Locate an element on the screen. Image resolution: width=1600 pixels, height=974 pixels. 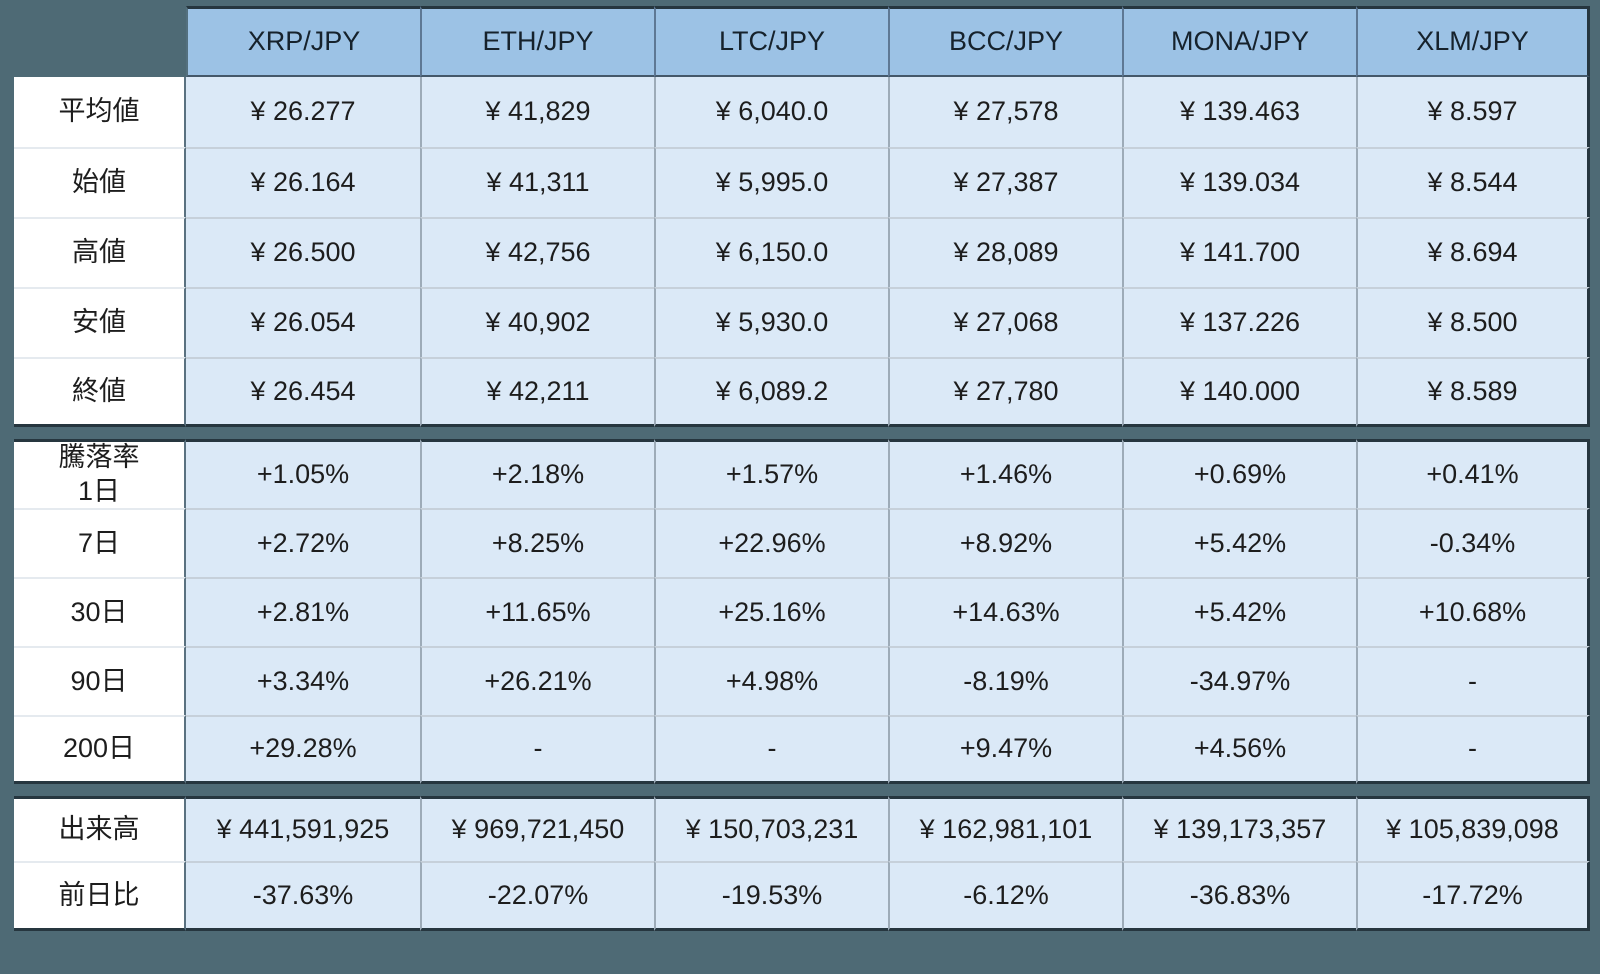
change-cell: +0.41% is located at coordinates (1473, 473).